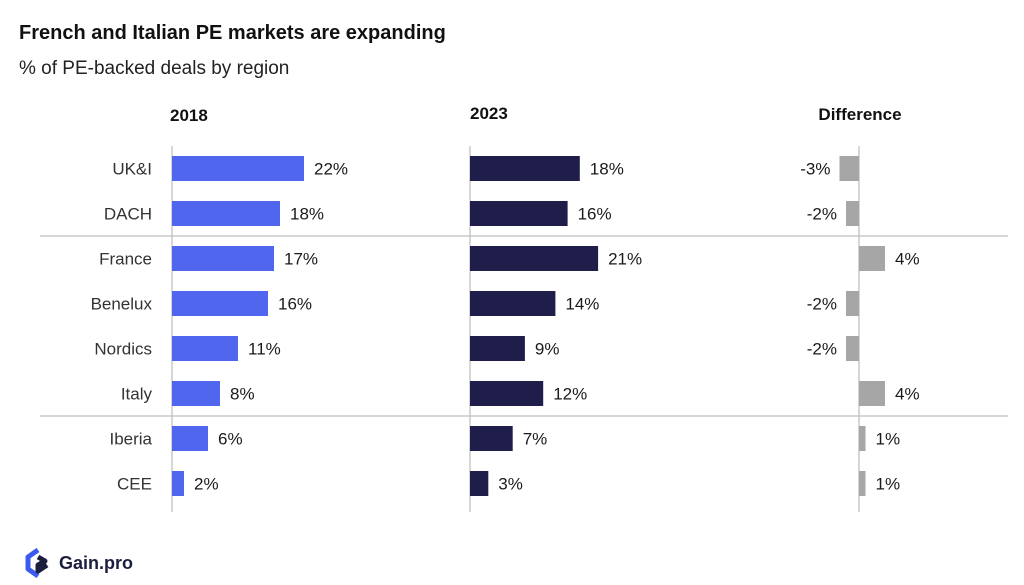 The width and height of the screenshot is (1024, 585). Describe the element at coordinates (128, 214) in the screenshot. I see `category-label-dach: DACH` at that location.